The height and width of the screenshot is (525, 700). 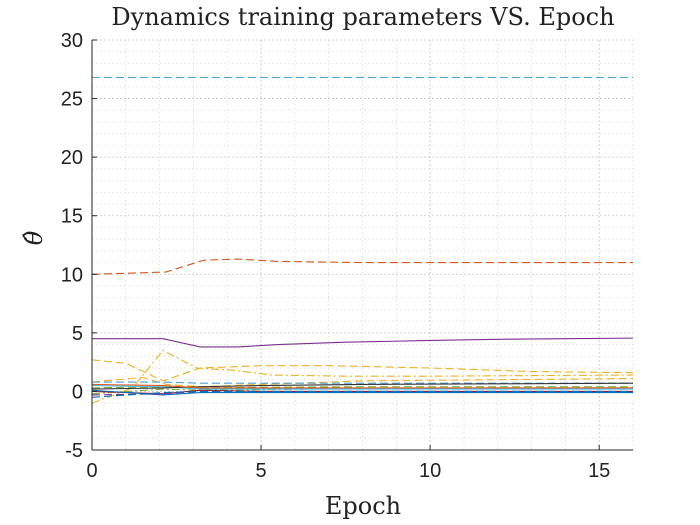 What do you see at coordinates (430, 471) in the screenshot?
I see `x-tick-label: 10` at bounding box center [430, 471].